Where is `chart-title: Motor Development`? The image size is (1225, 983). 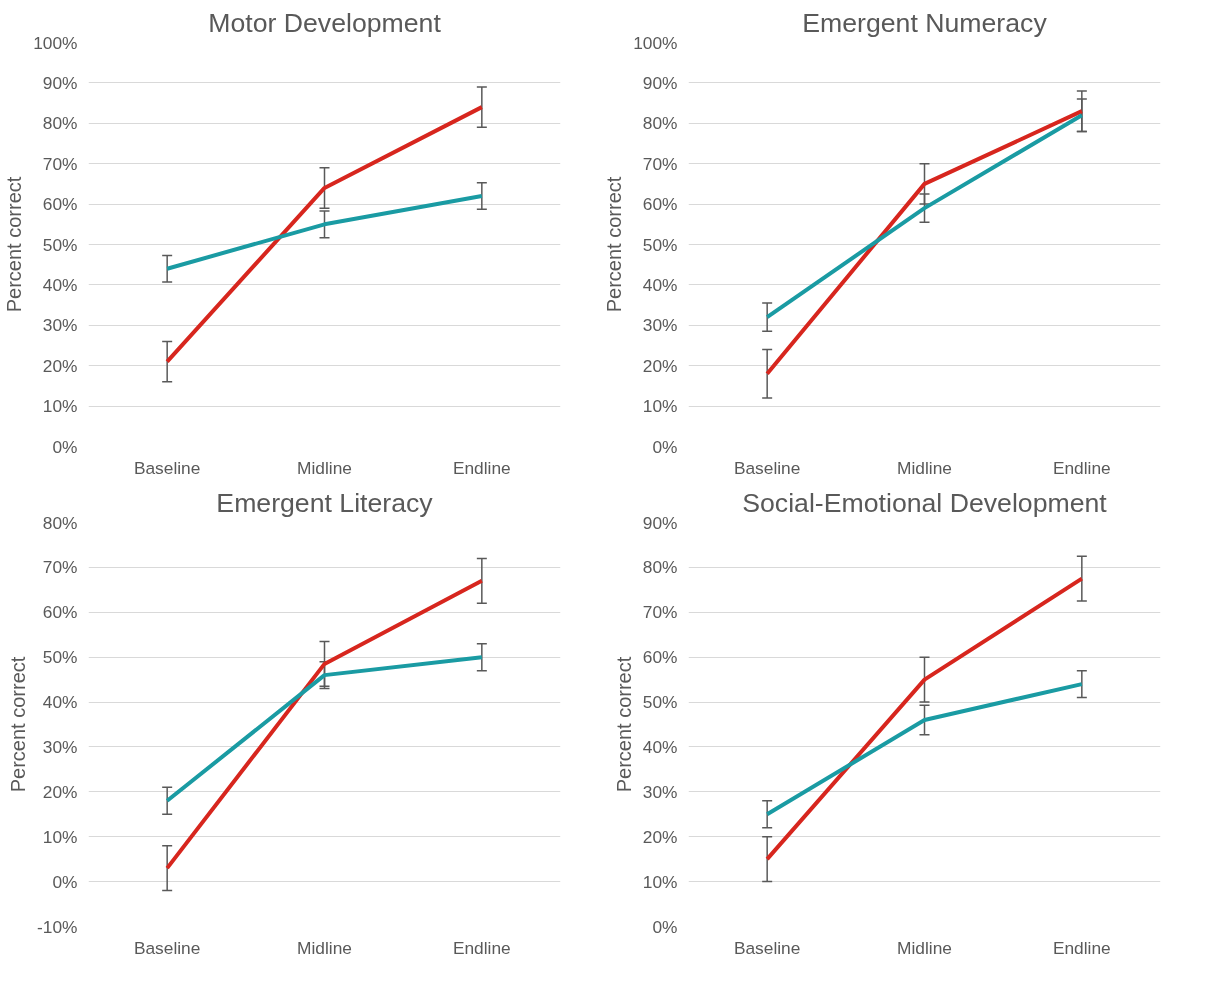 chart-title: Motor Development is located at coordinates (325, 22).